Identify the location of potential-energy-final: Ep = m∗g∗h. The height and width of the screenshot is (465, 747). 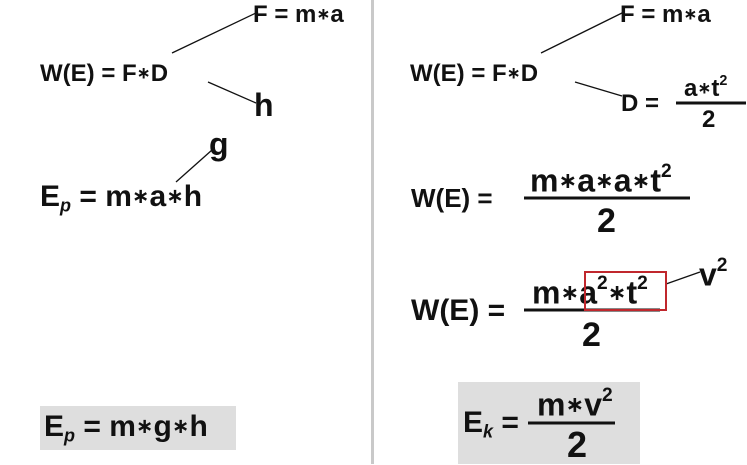
(126, 428).